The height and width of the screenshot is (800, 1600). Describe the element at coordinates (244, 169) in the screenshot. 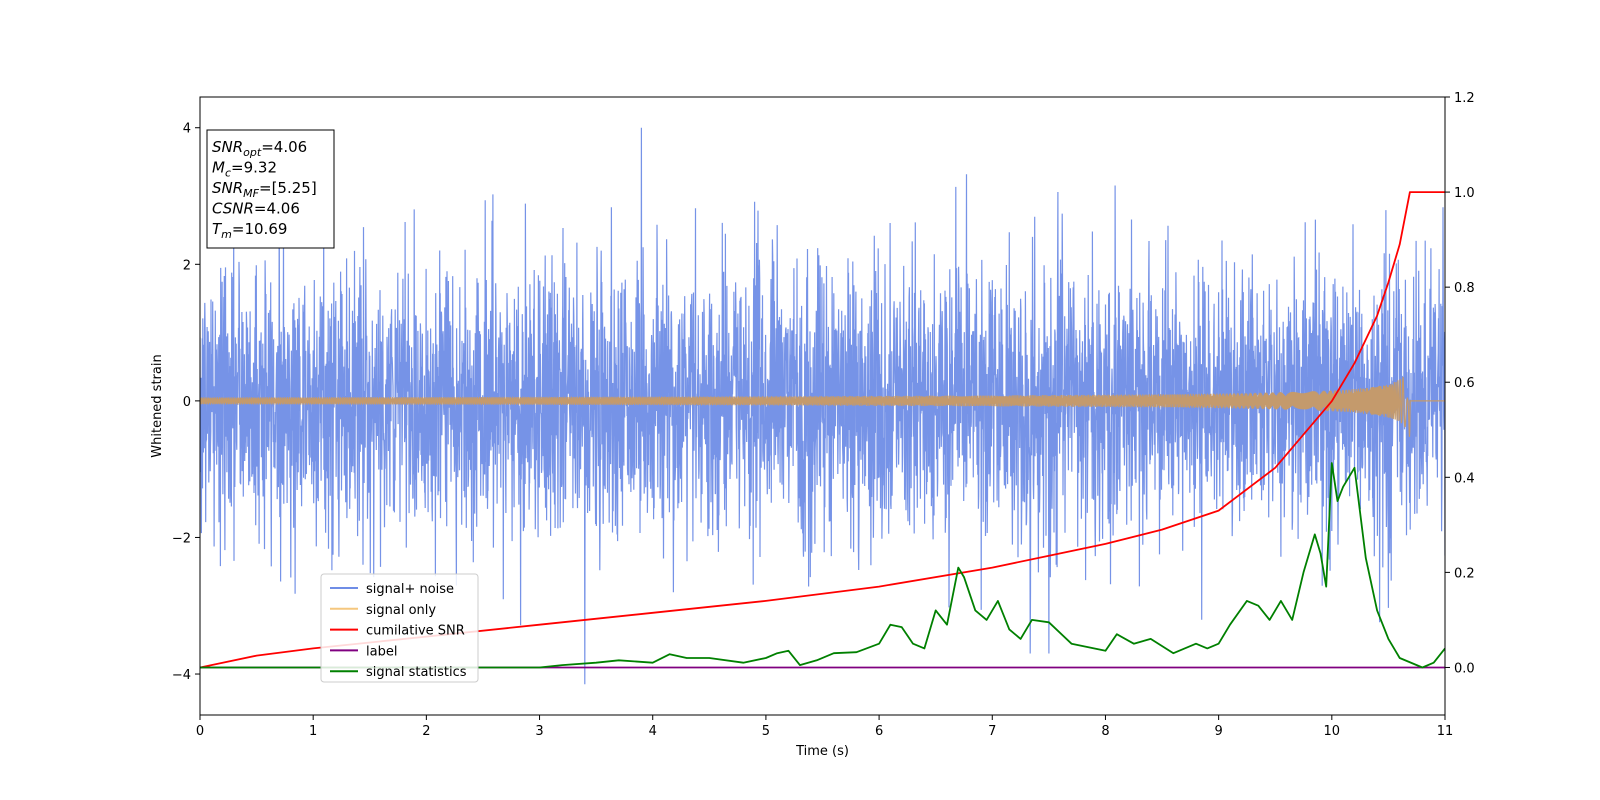

I see `info-box-line: Mc=9.32` at that location.